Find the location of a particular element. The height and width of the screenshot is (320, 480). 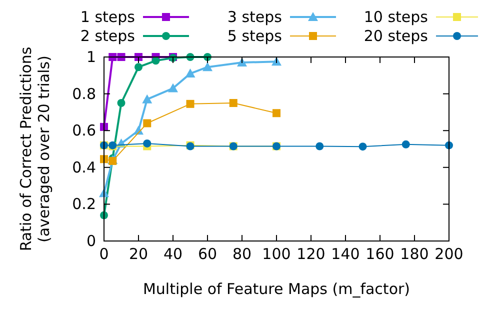

x-tick-label: 120 is located at coordinates (311, 254).